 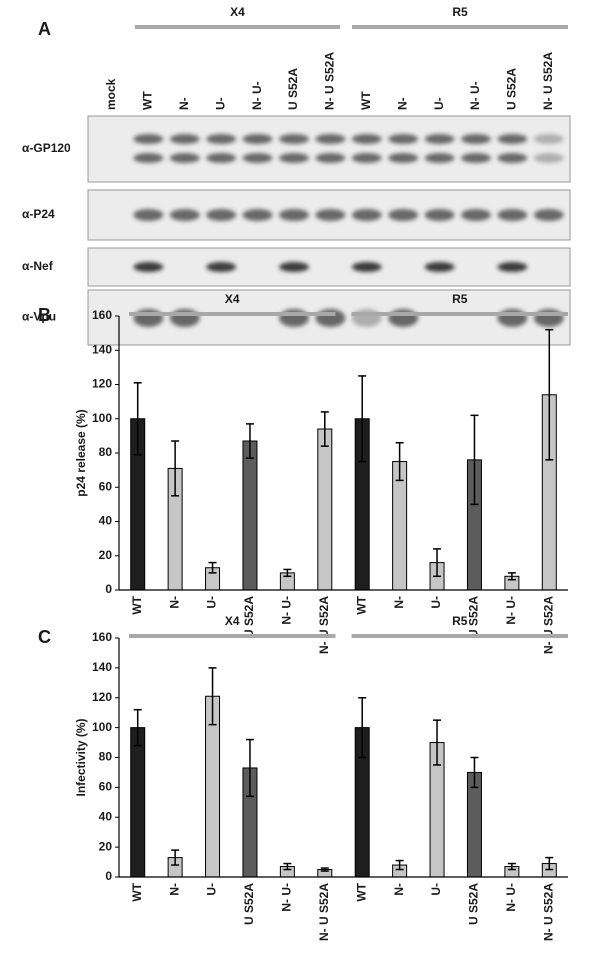 What do you see at coordinates (44, 29) in the screenshot?
I see `panel-label: A` at bounding box center [44, 29].